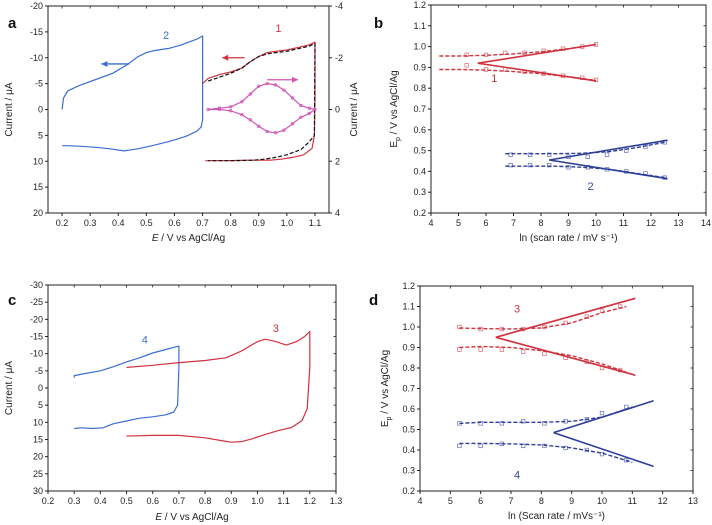  Describe the element at coordinates (310, 501) in the screenshot. I see `x-tick-label: 1.2` at that location.